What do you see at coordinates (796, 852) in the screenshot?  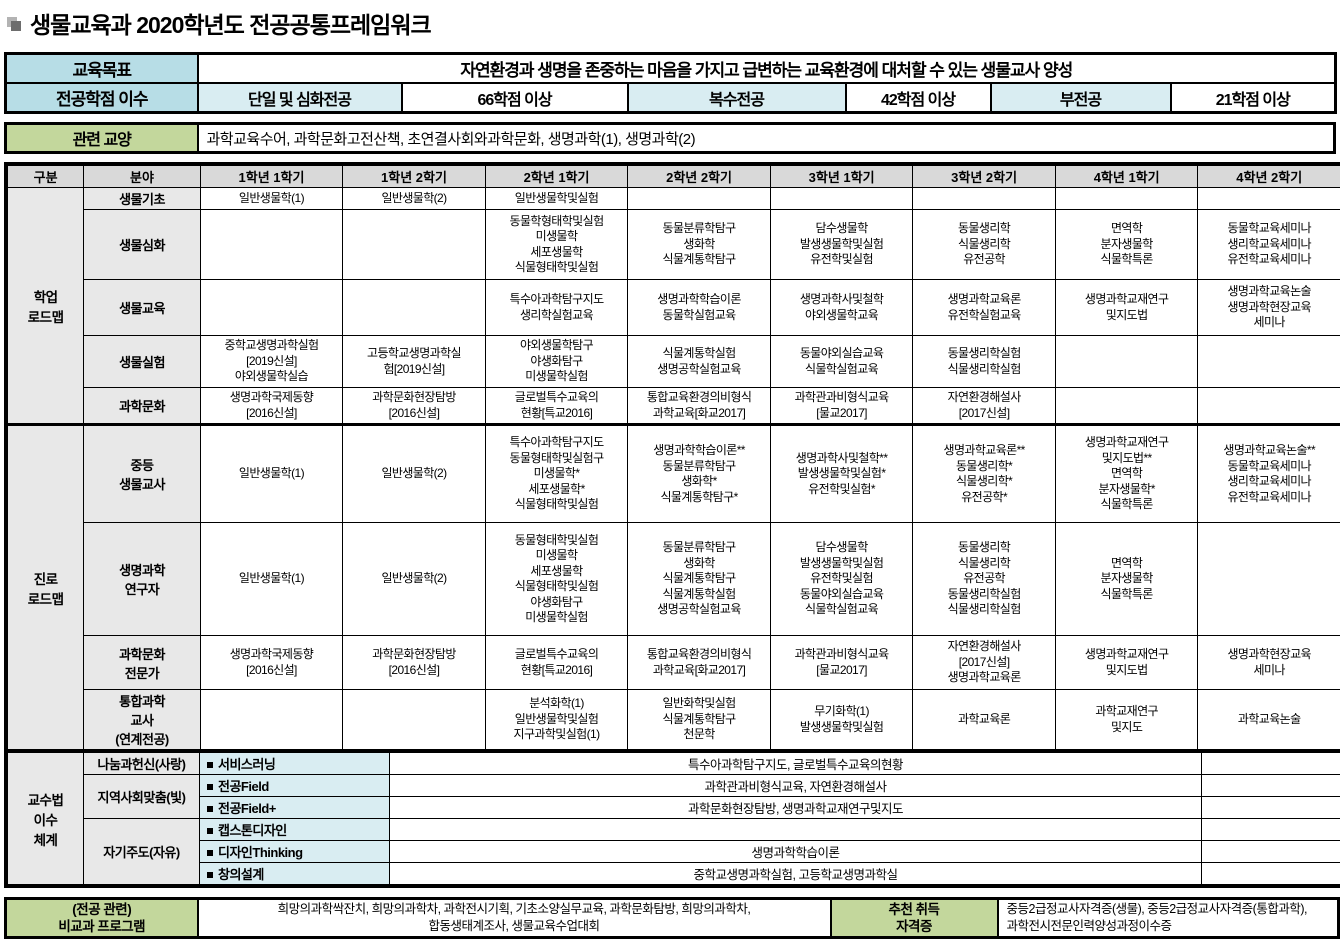 I see `pedagogy-content: 생명과학학습이론` at bounding box center [796, 852].